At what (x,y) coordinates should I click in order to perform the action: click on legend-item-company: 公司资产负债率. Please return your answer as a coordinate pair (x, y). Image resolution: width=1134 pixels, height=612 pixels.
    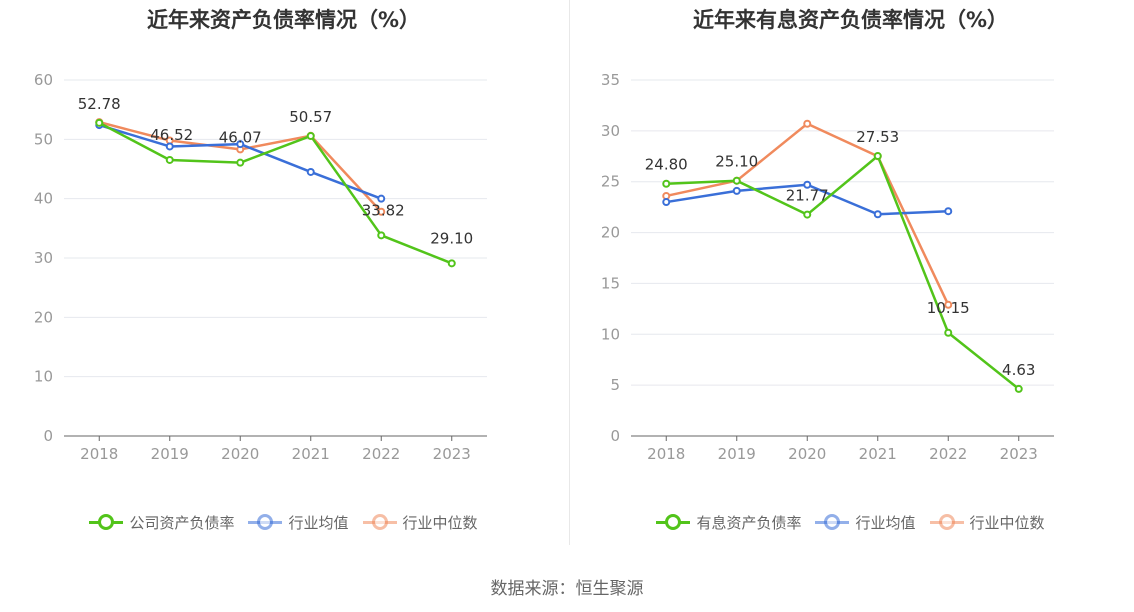
    Looking at the image, I should click on (161, 522).